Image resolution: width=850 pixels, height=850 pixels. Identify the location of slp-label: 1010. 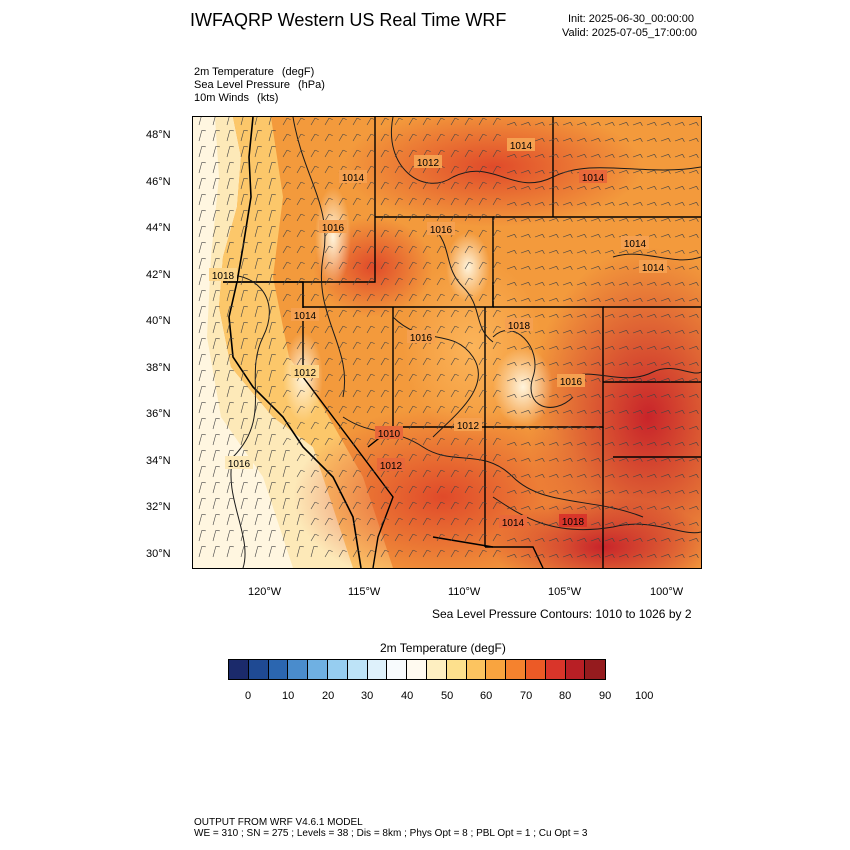
(389, 433).